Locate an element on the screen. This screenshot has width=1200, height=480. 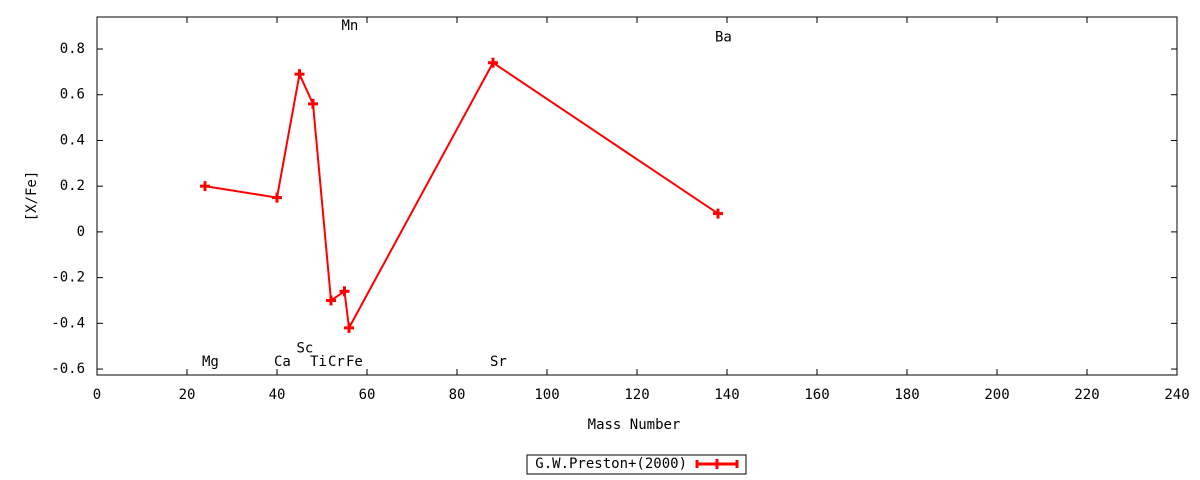
x-tick-label: 200 is located at coordinates (996, 395).